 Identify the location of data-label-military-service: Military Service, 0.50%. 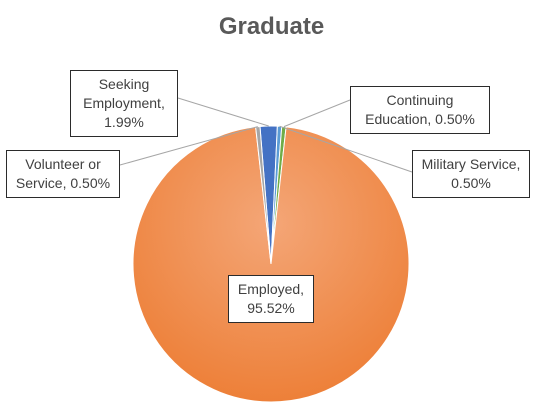
(471, 174).